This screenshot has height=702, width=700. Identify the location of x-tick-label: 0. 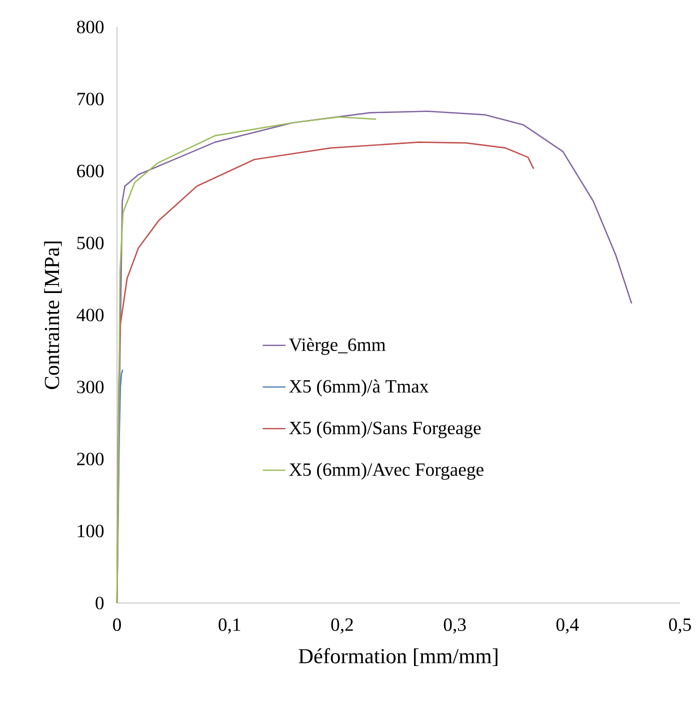
(117, 624).